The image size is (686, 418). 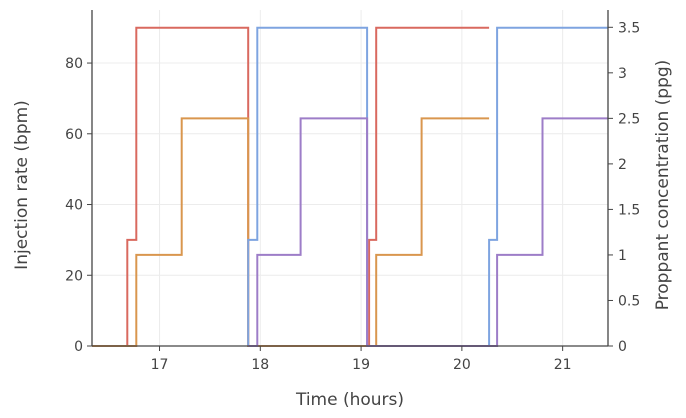 I want to click on y2-tick-label: 3.5, so click(x=629, y=28).